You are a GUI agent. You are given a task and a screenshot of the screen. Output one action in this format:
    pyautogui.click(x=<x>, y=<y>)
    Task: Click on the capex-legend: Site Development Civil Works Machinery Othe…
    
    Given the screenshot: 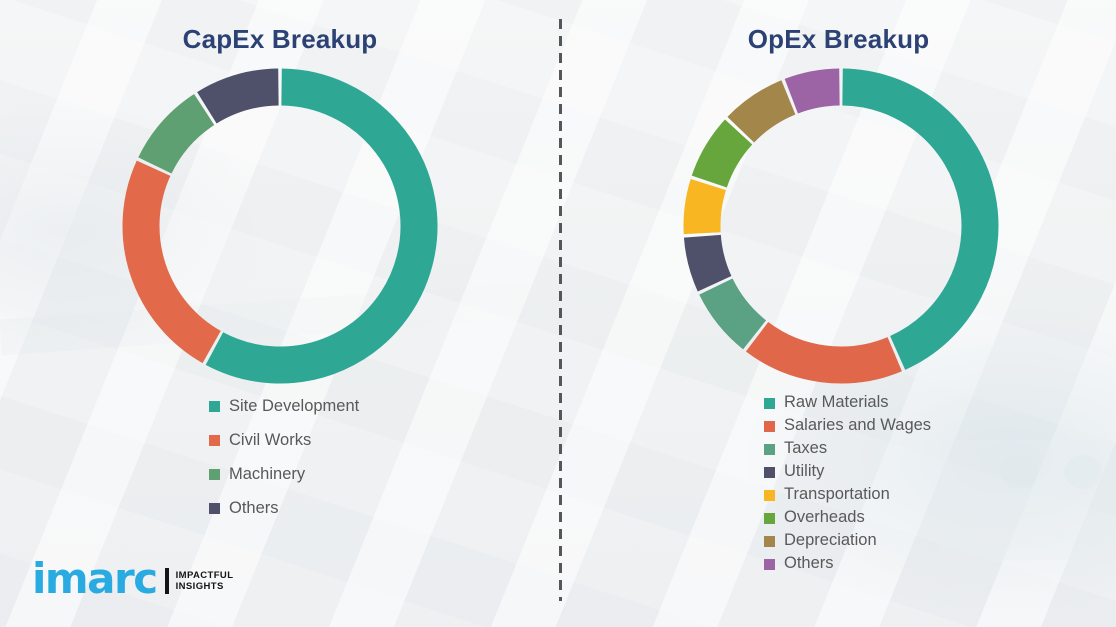 What is the action you would take?
    pyautogui.click(x=284, y=457)
    